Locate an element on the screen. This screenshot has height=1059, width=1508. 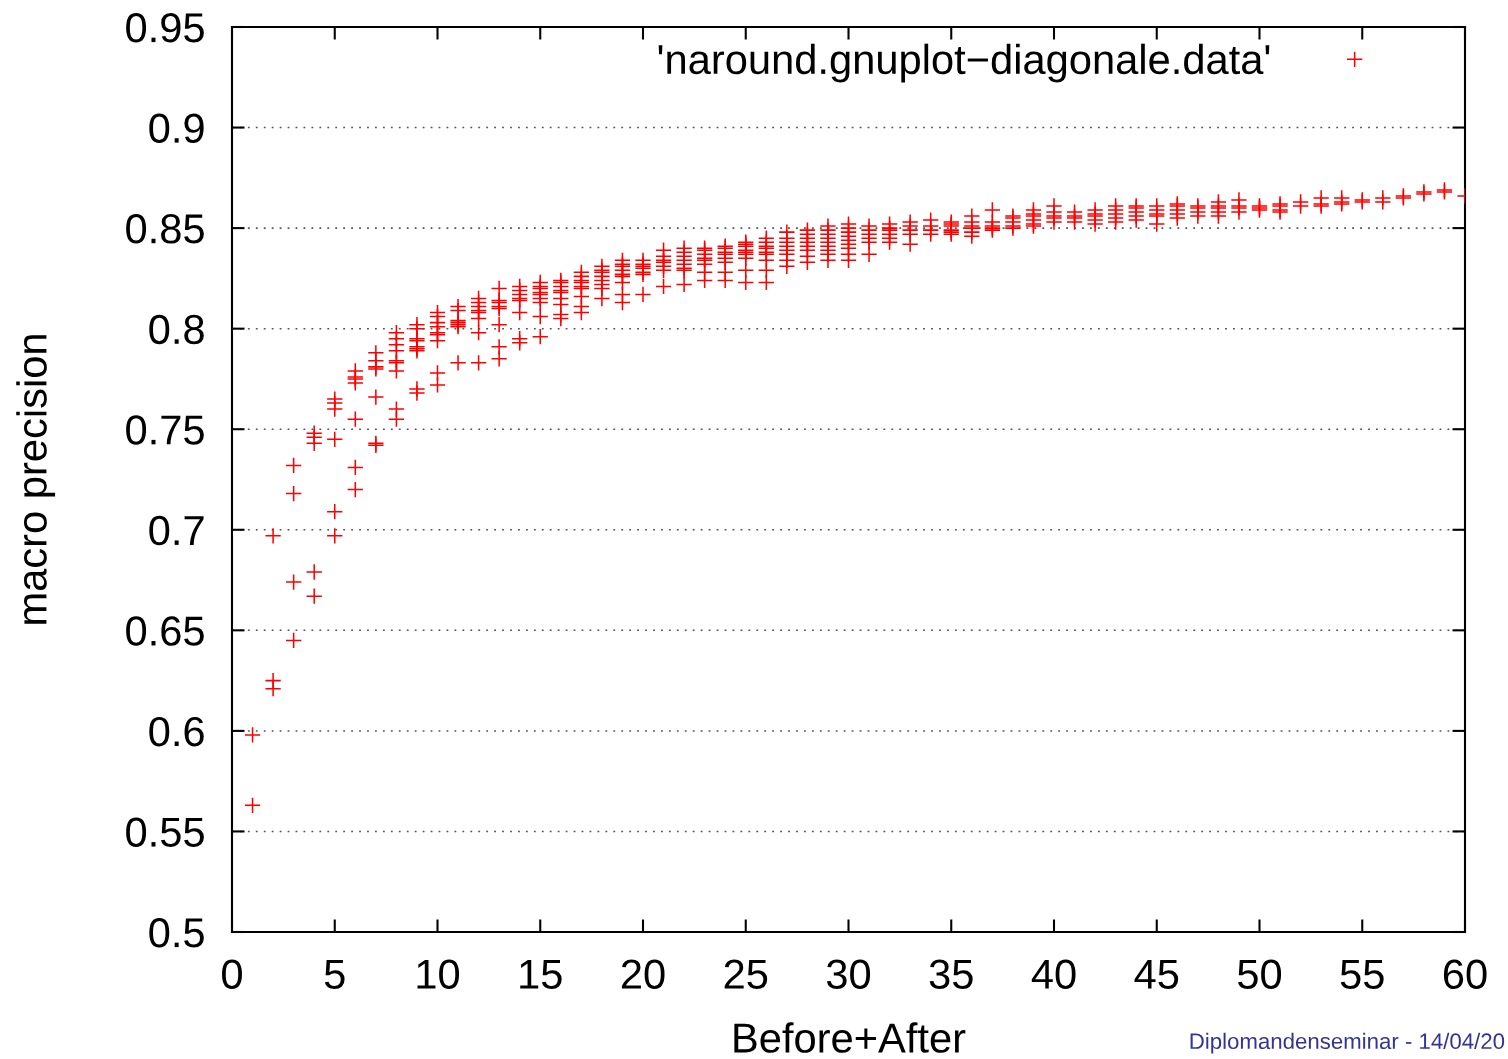
x-tick-label: 60 is located at coordinates (1465, 974).